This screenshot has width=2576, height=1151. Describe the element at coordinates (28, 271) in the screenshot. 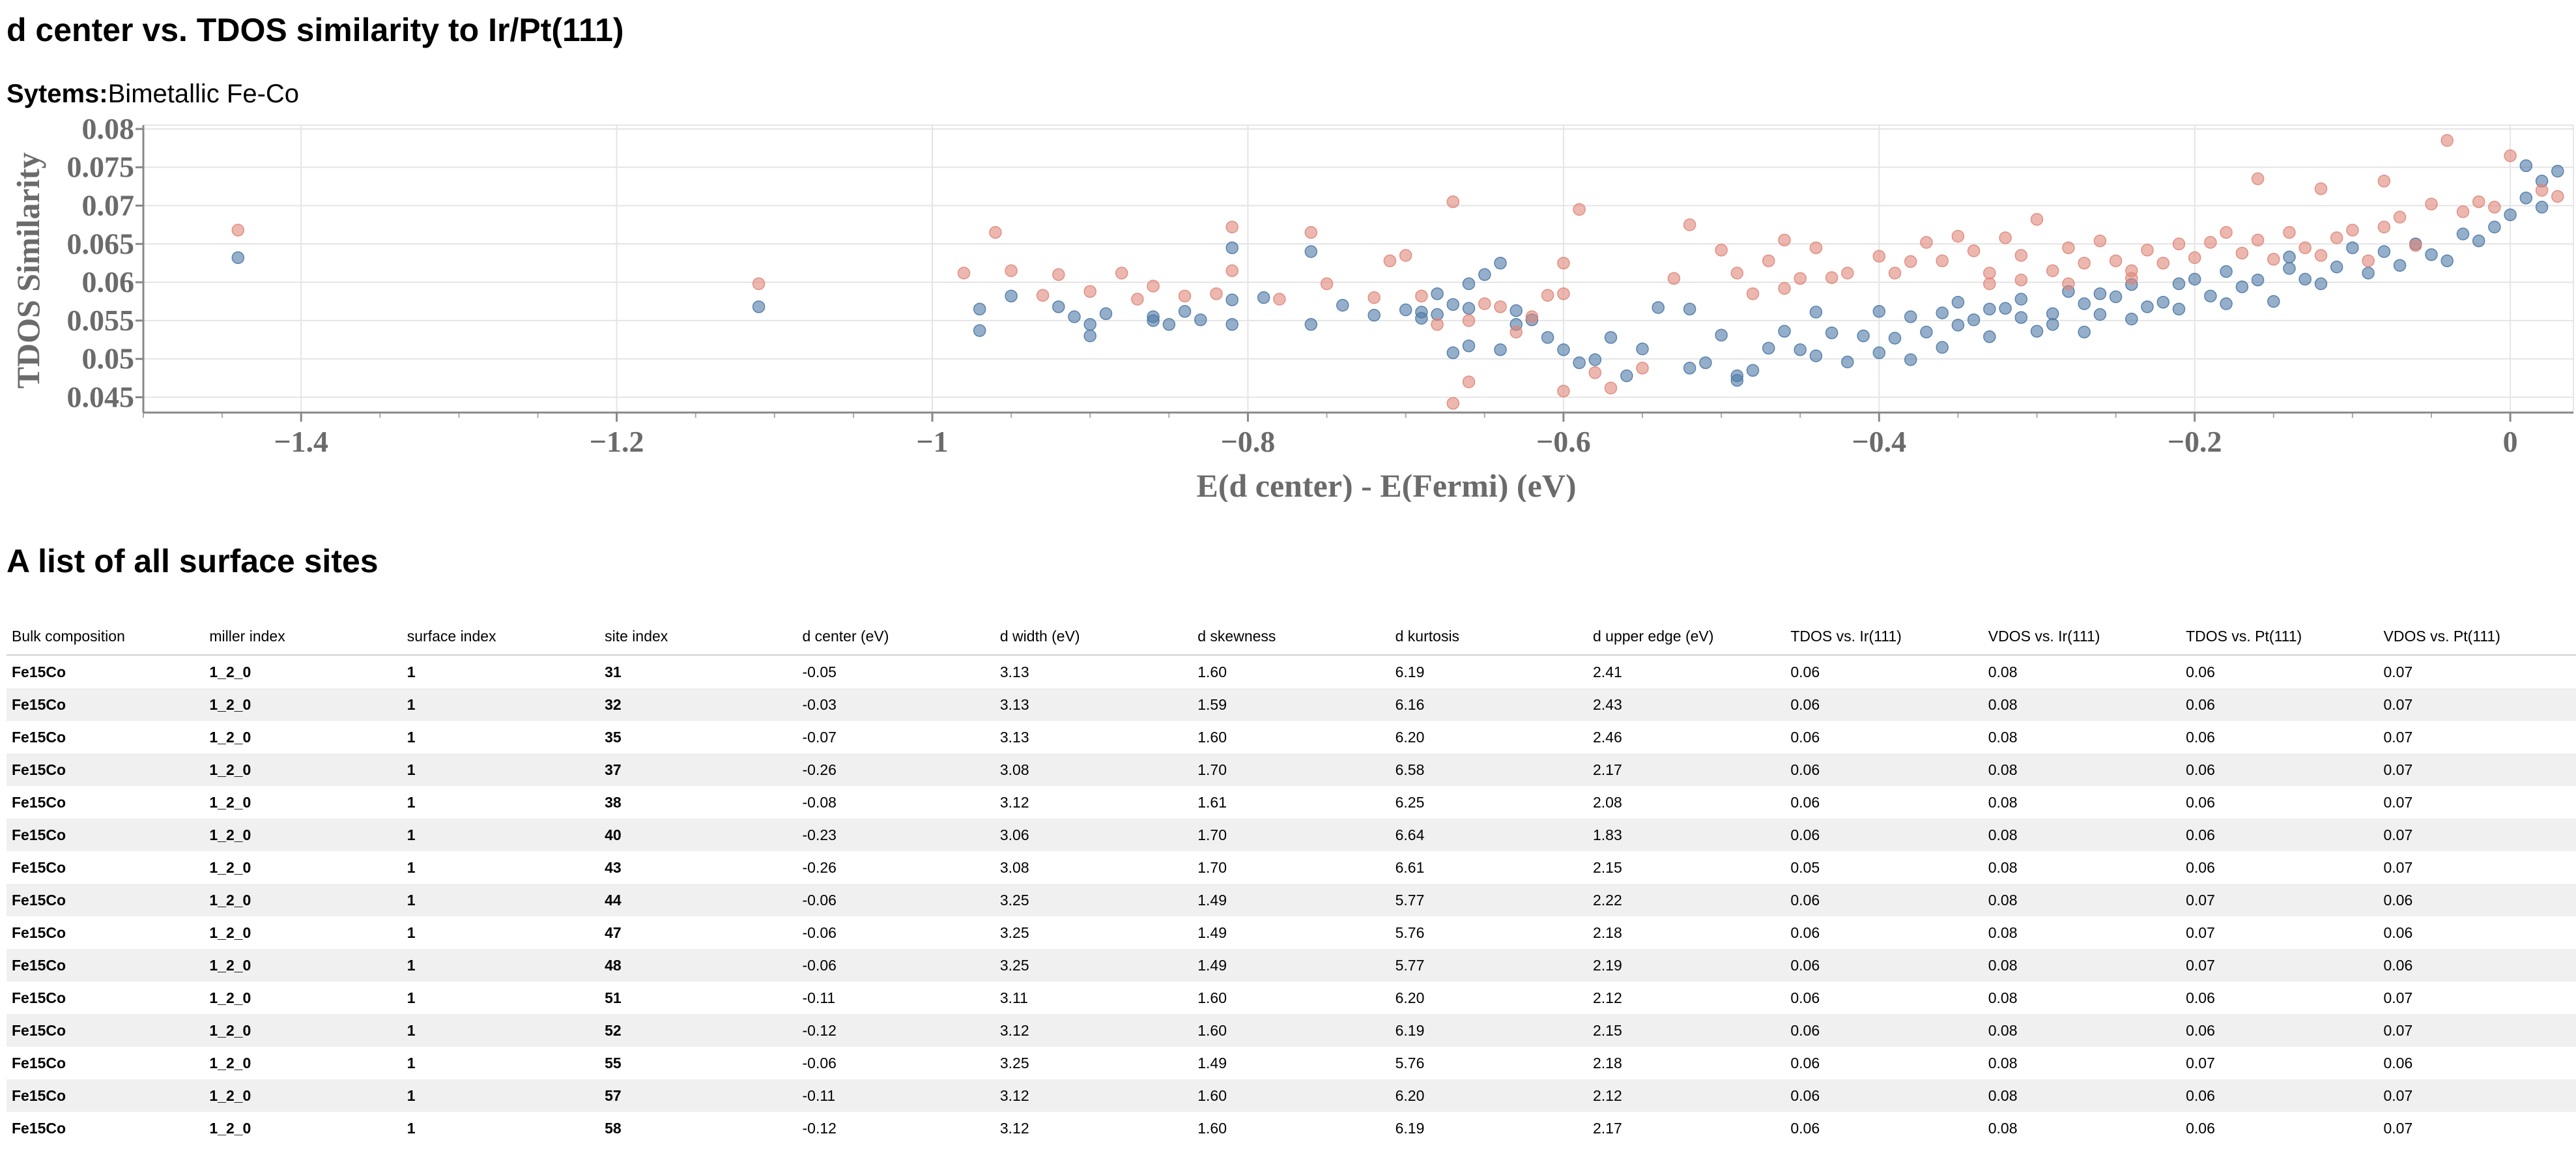

I see `y-axis-label: TDOS Similarity` at that location.